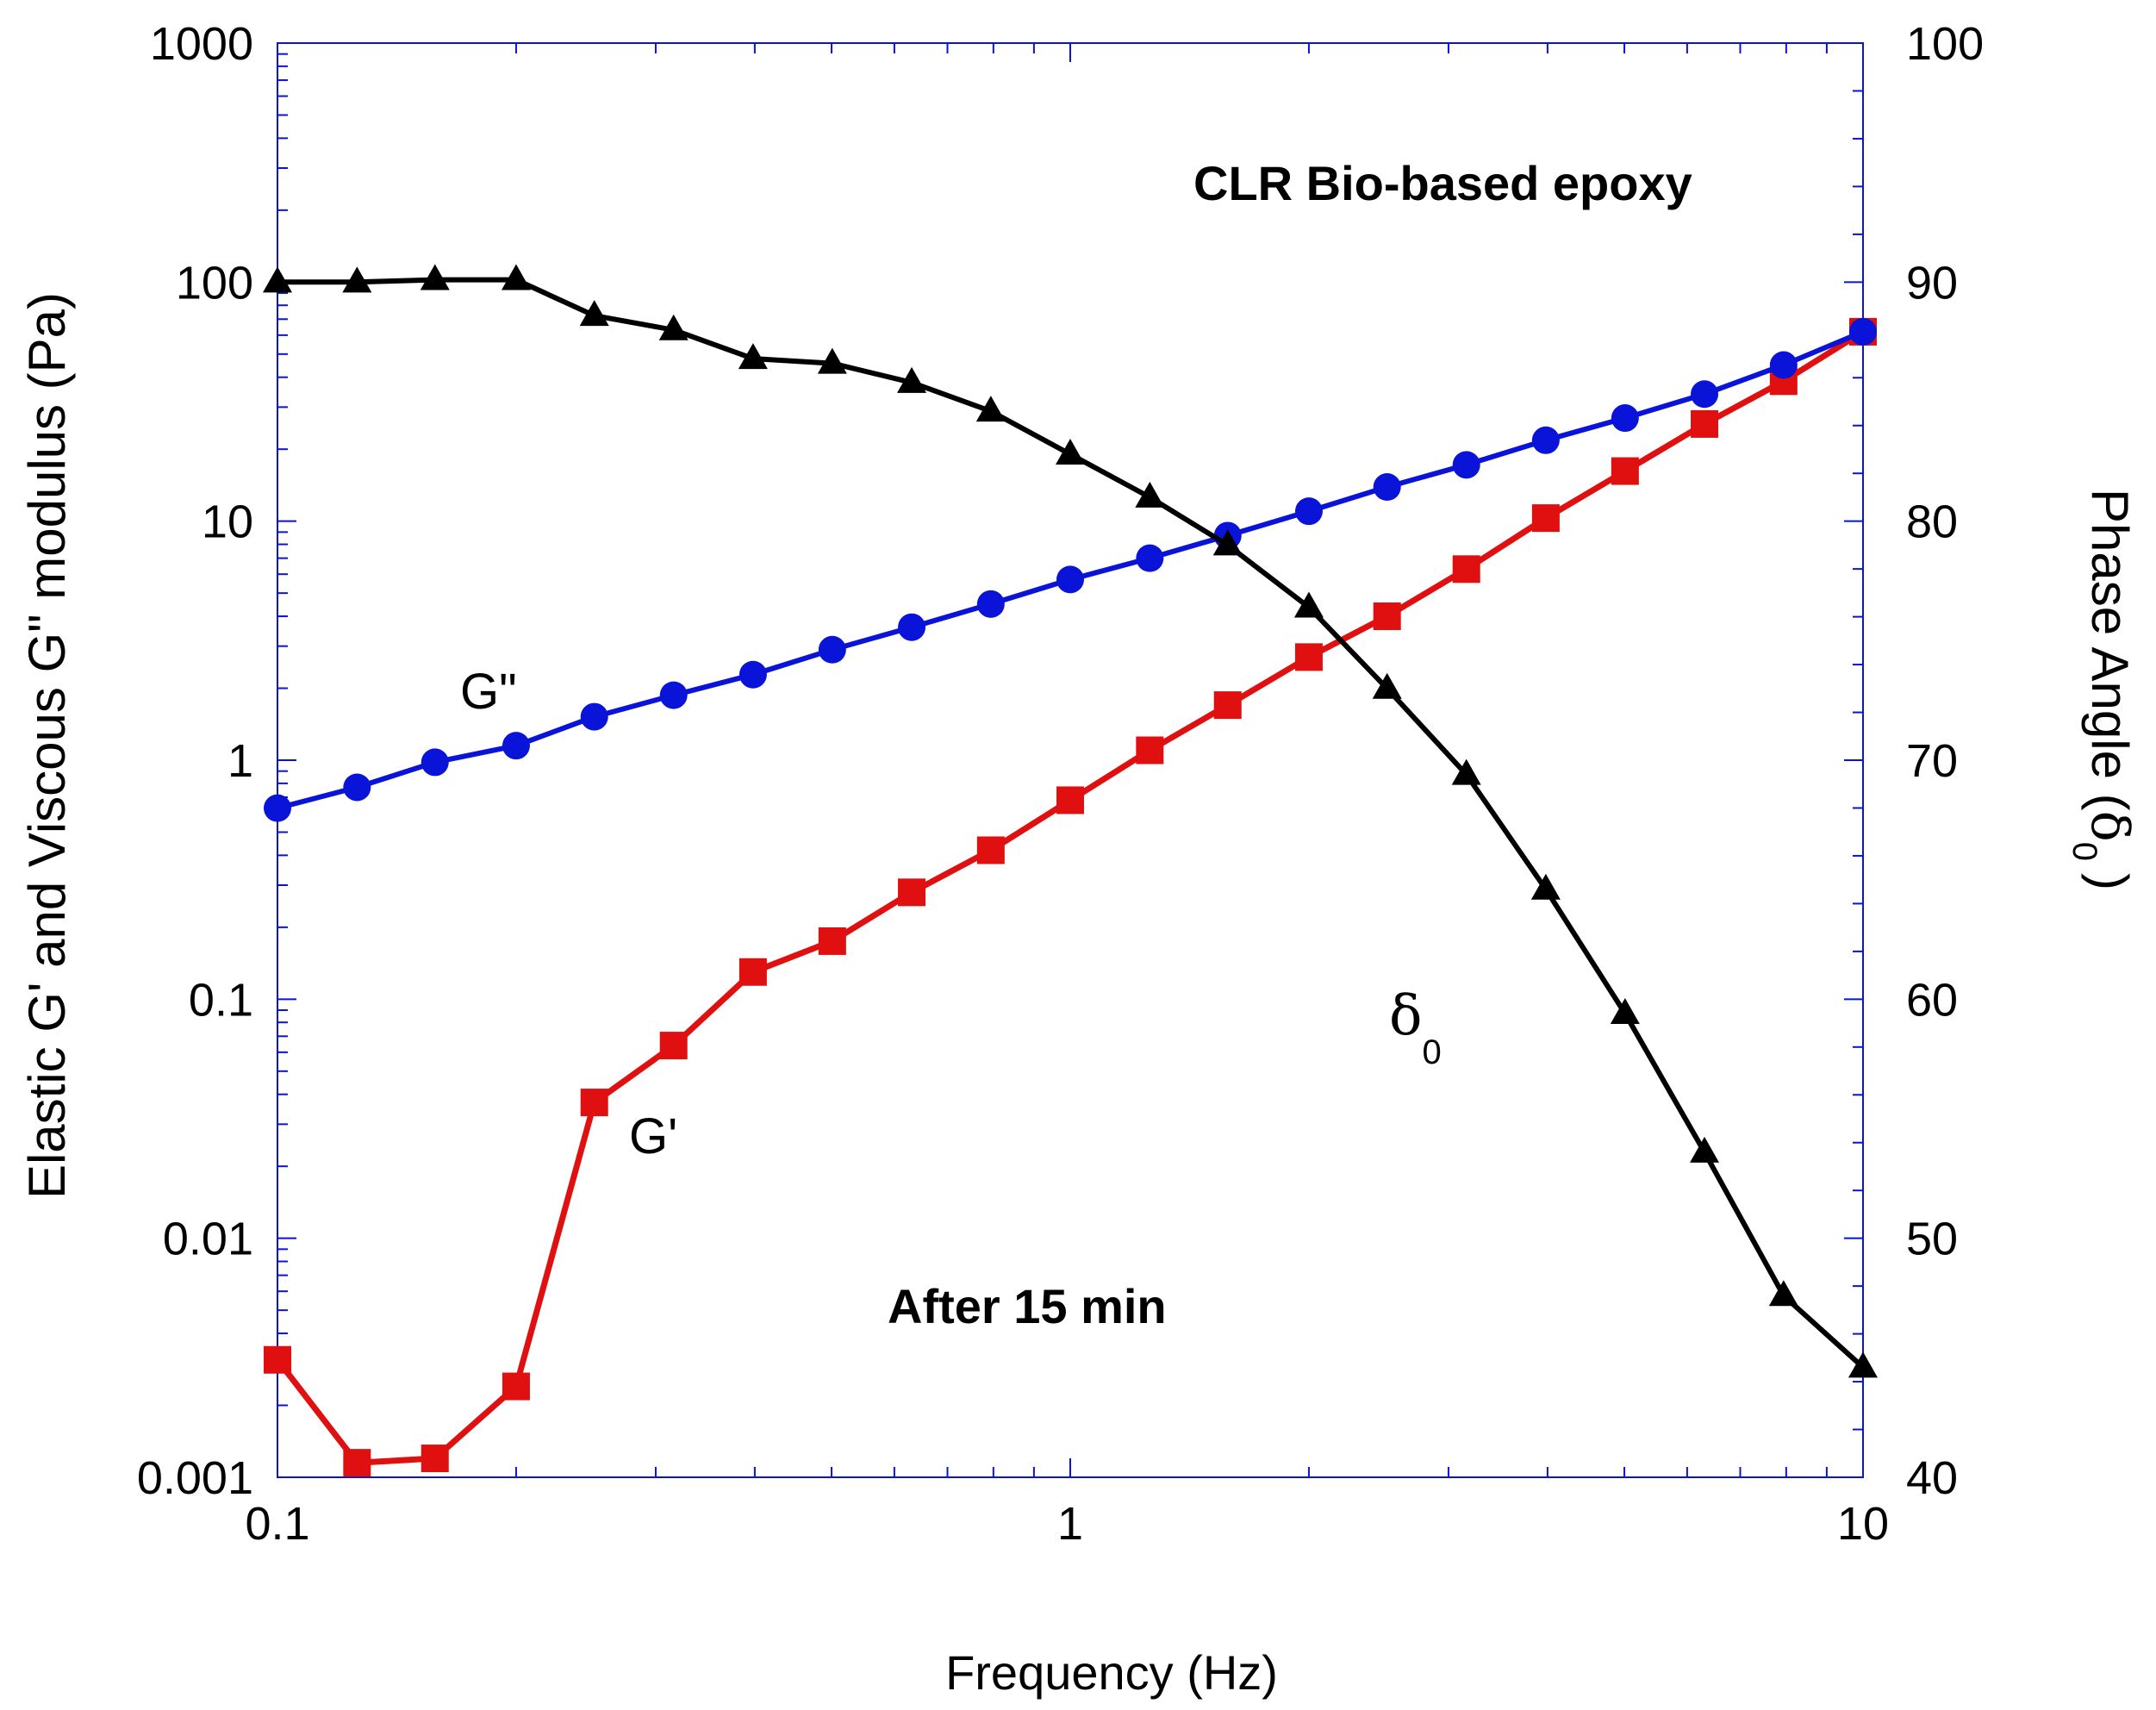 The width and height of the screenshot is (2156, 1710). What do you see at coordinates (1111, 1672) in the screenshot?
I see `x-axis-title: Frequency (Hz)` at bounding box center [1111, 1672].